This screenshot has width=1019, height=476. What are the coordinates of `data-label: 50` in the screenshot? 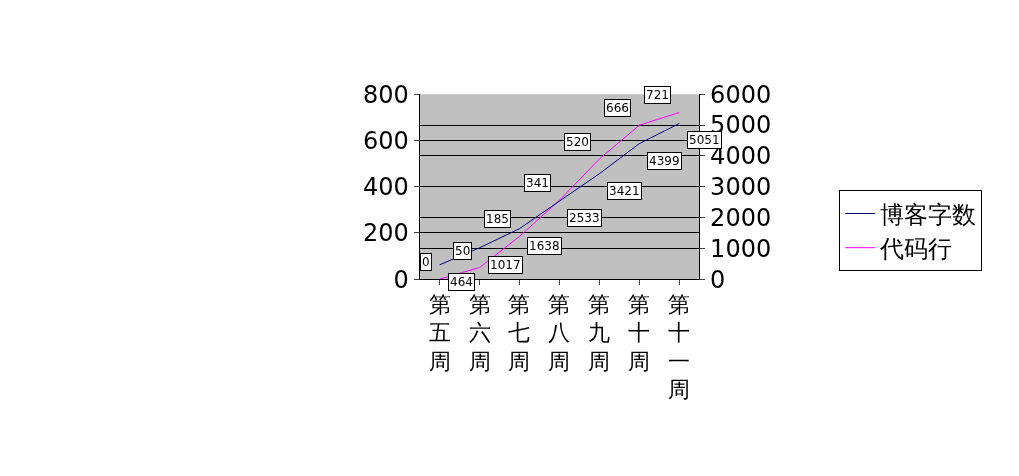 It's located at (463, 251).